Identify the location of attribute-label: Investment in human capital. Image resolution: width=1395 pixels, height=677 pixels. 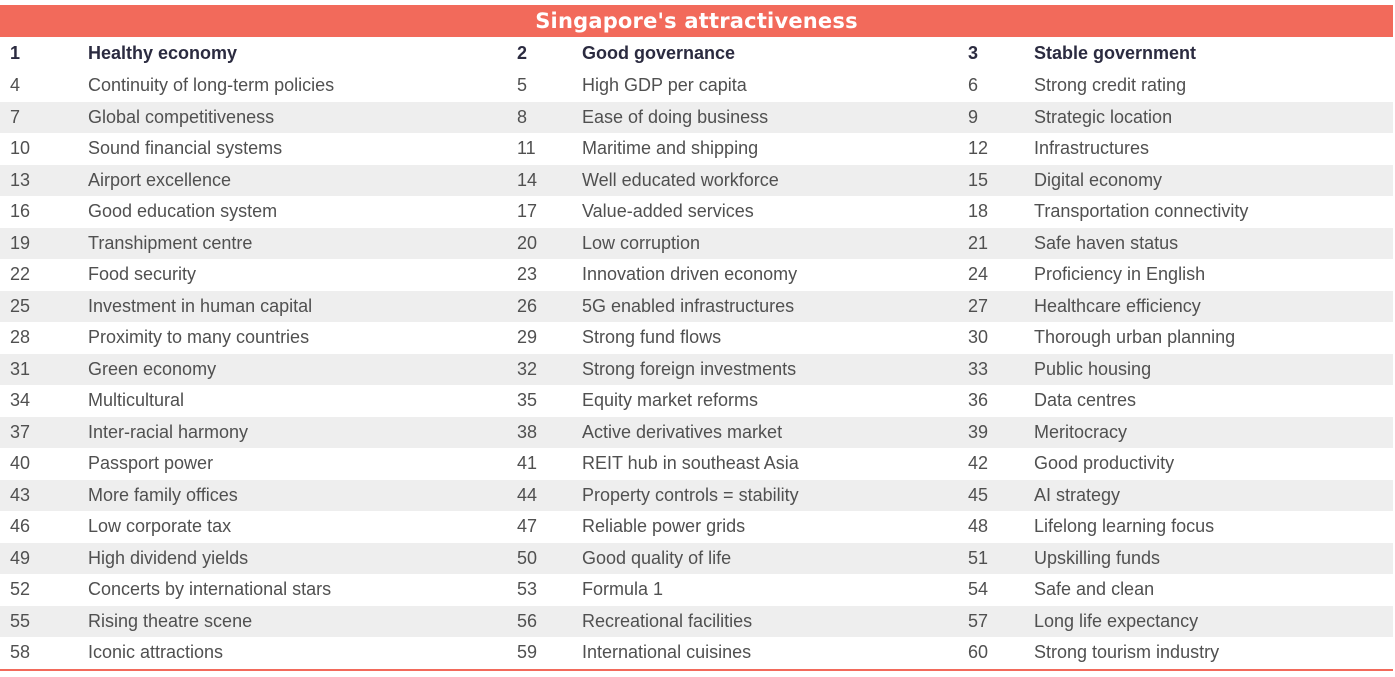
(297, 306).